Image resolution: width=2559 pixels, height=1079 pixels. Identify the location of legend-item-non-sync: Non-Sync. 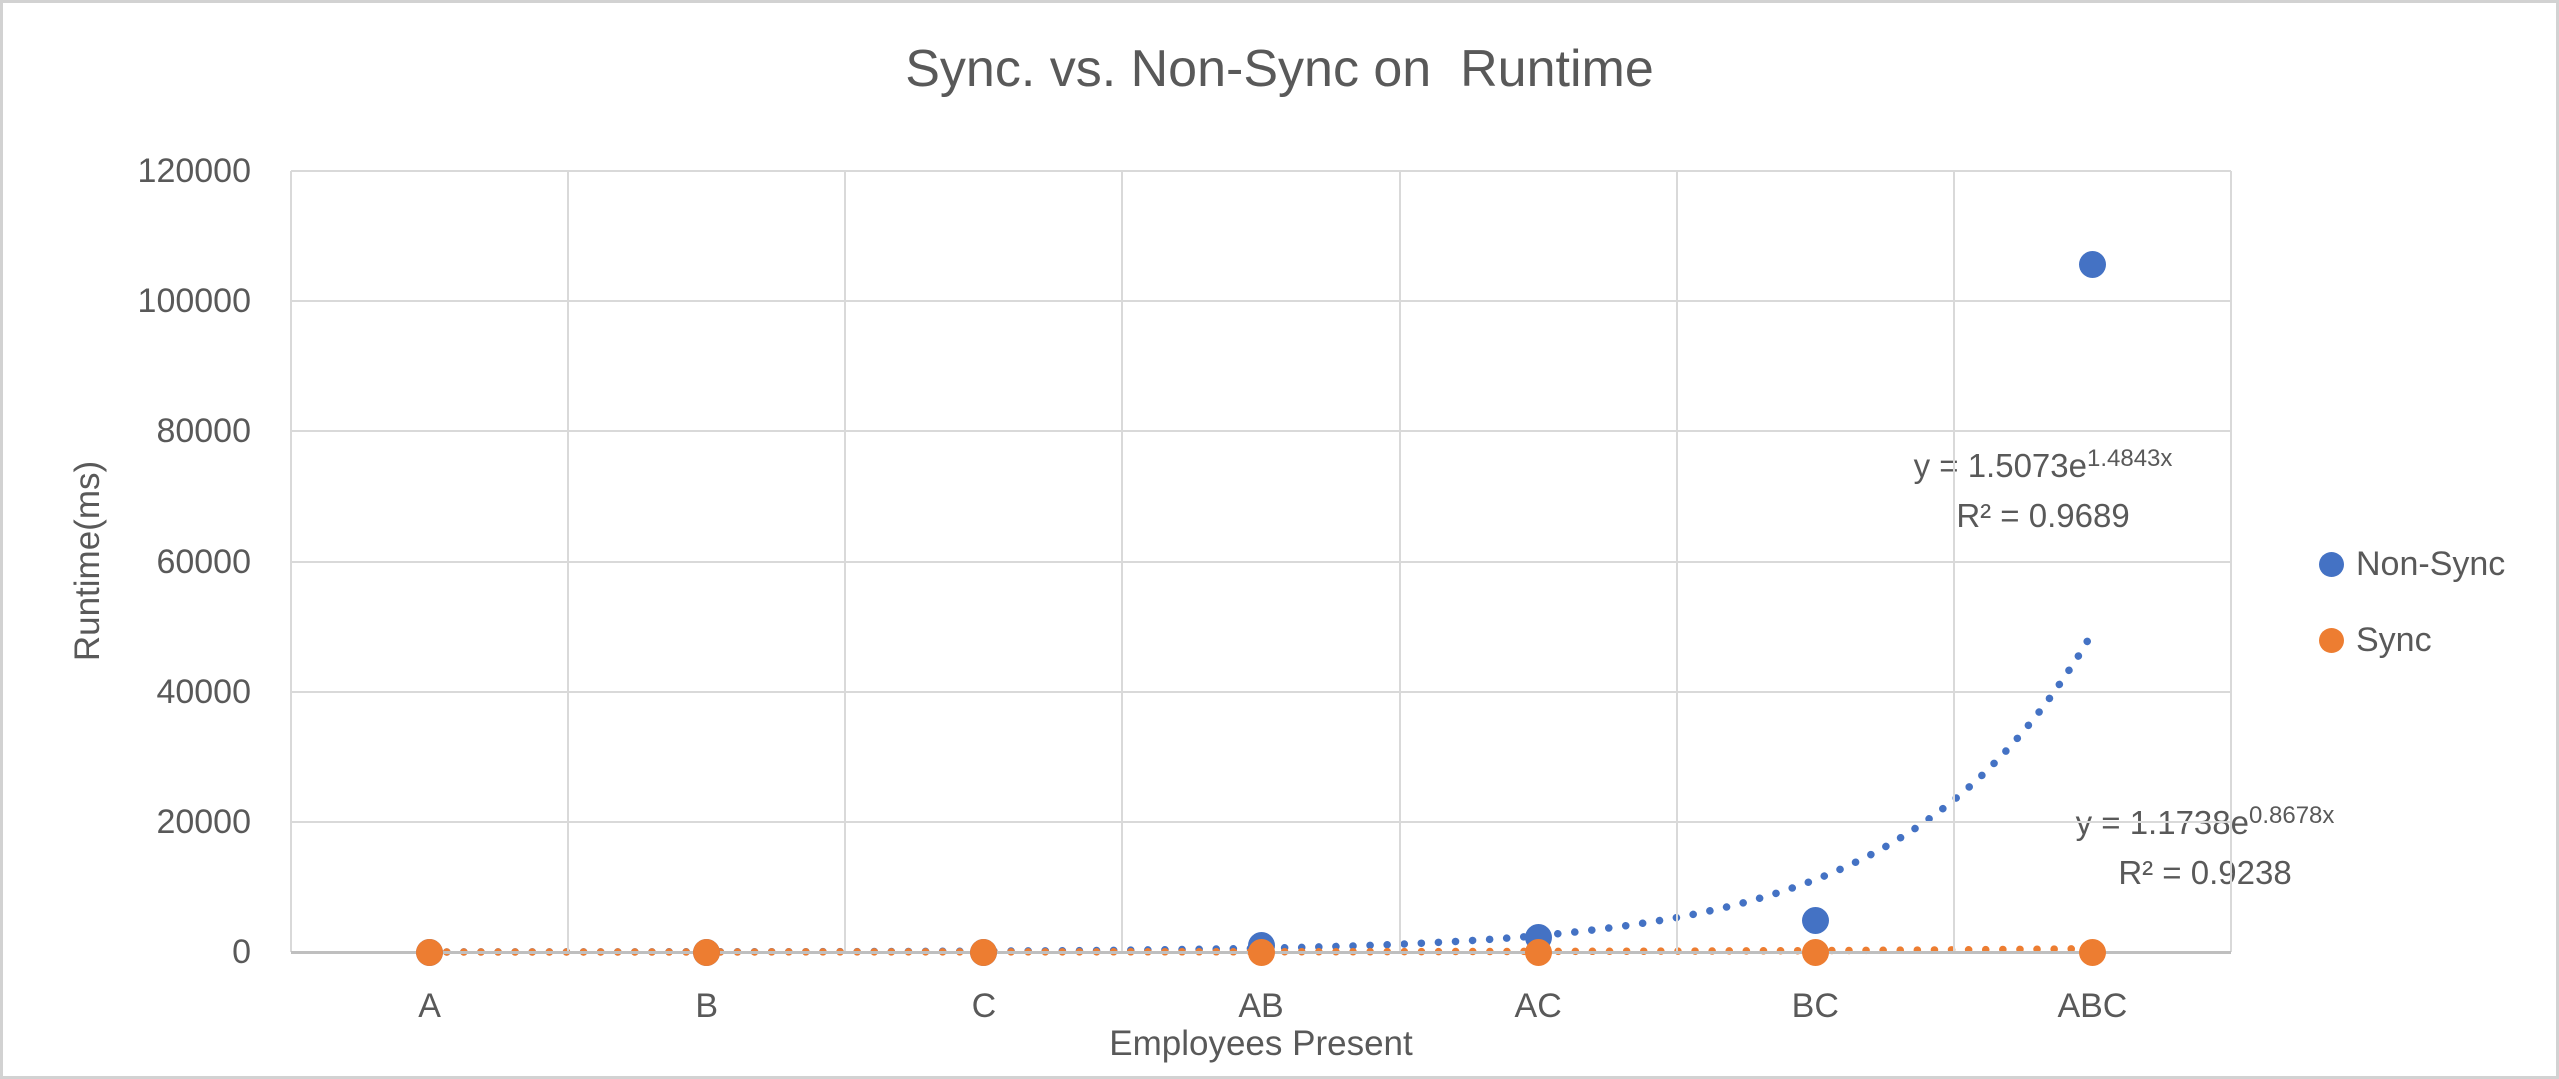
(2412, 564).